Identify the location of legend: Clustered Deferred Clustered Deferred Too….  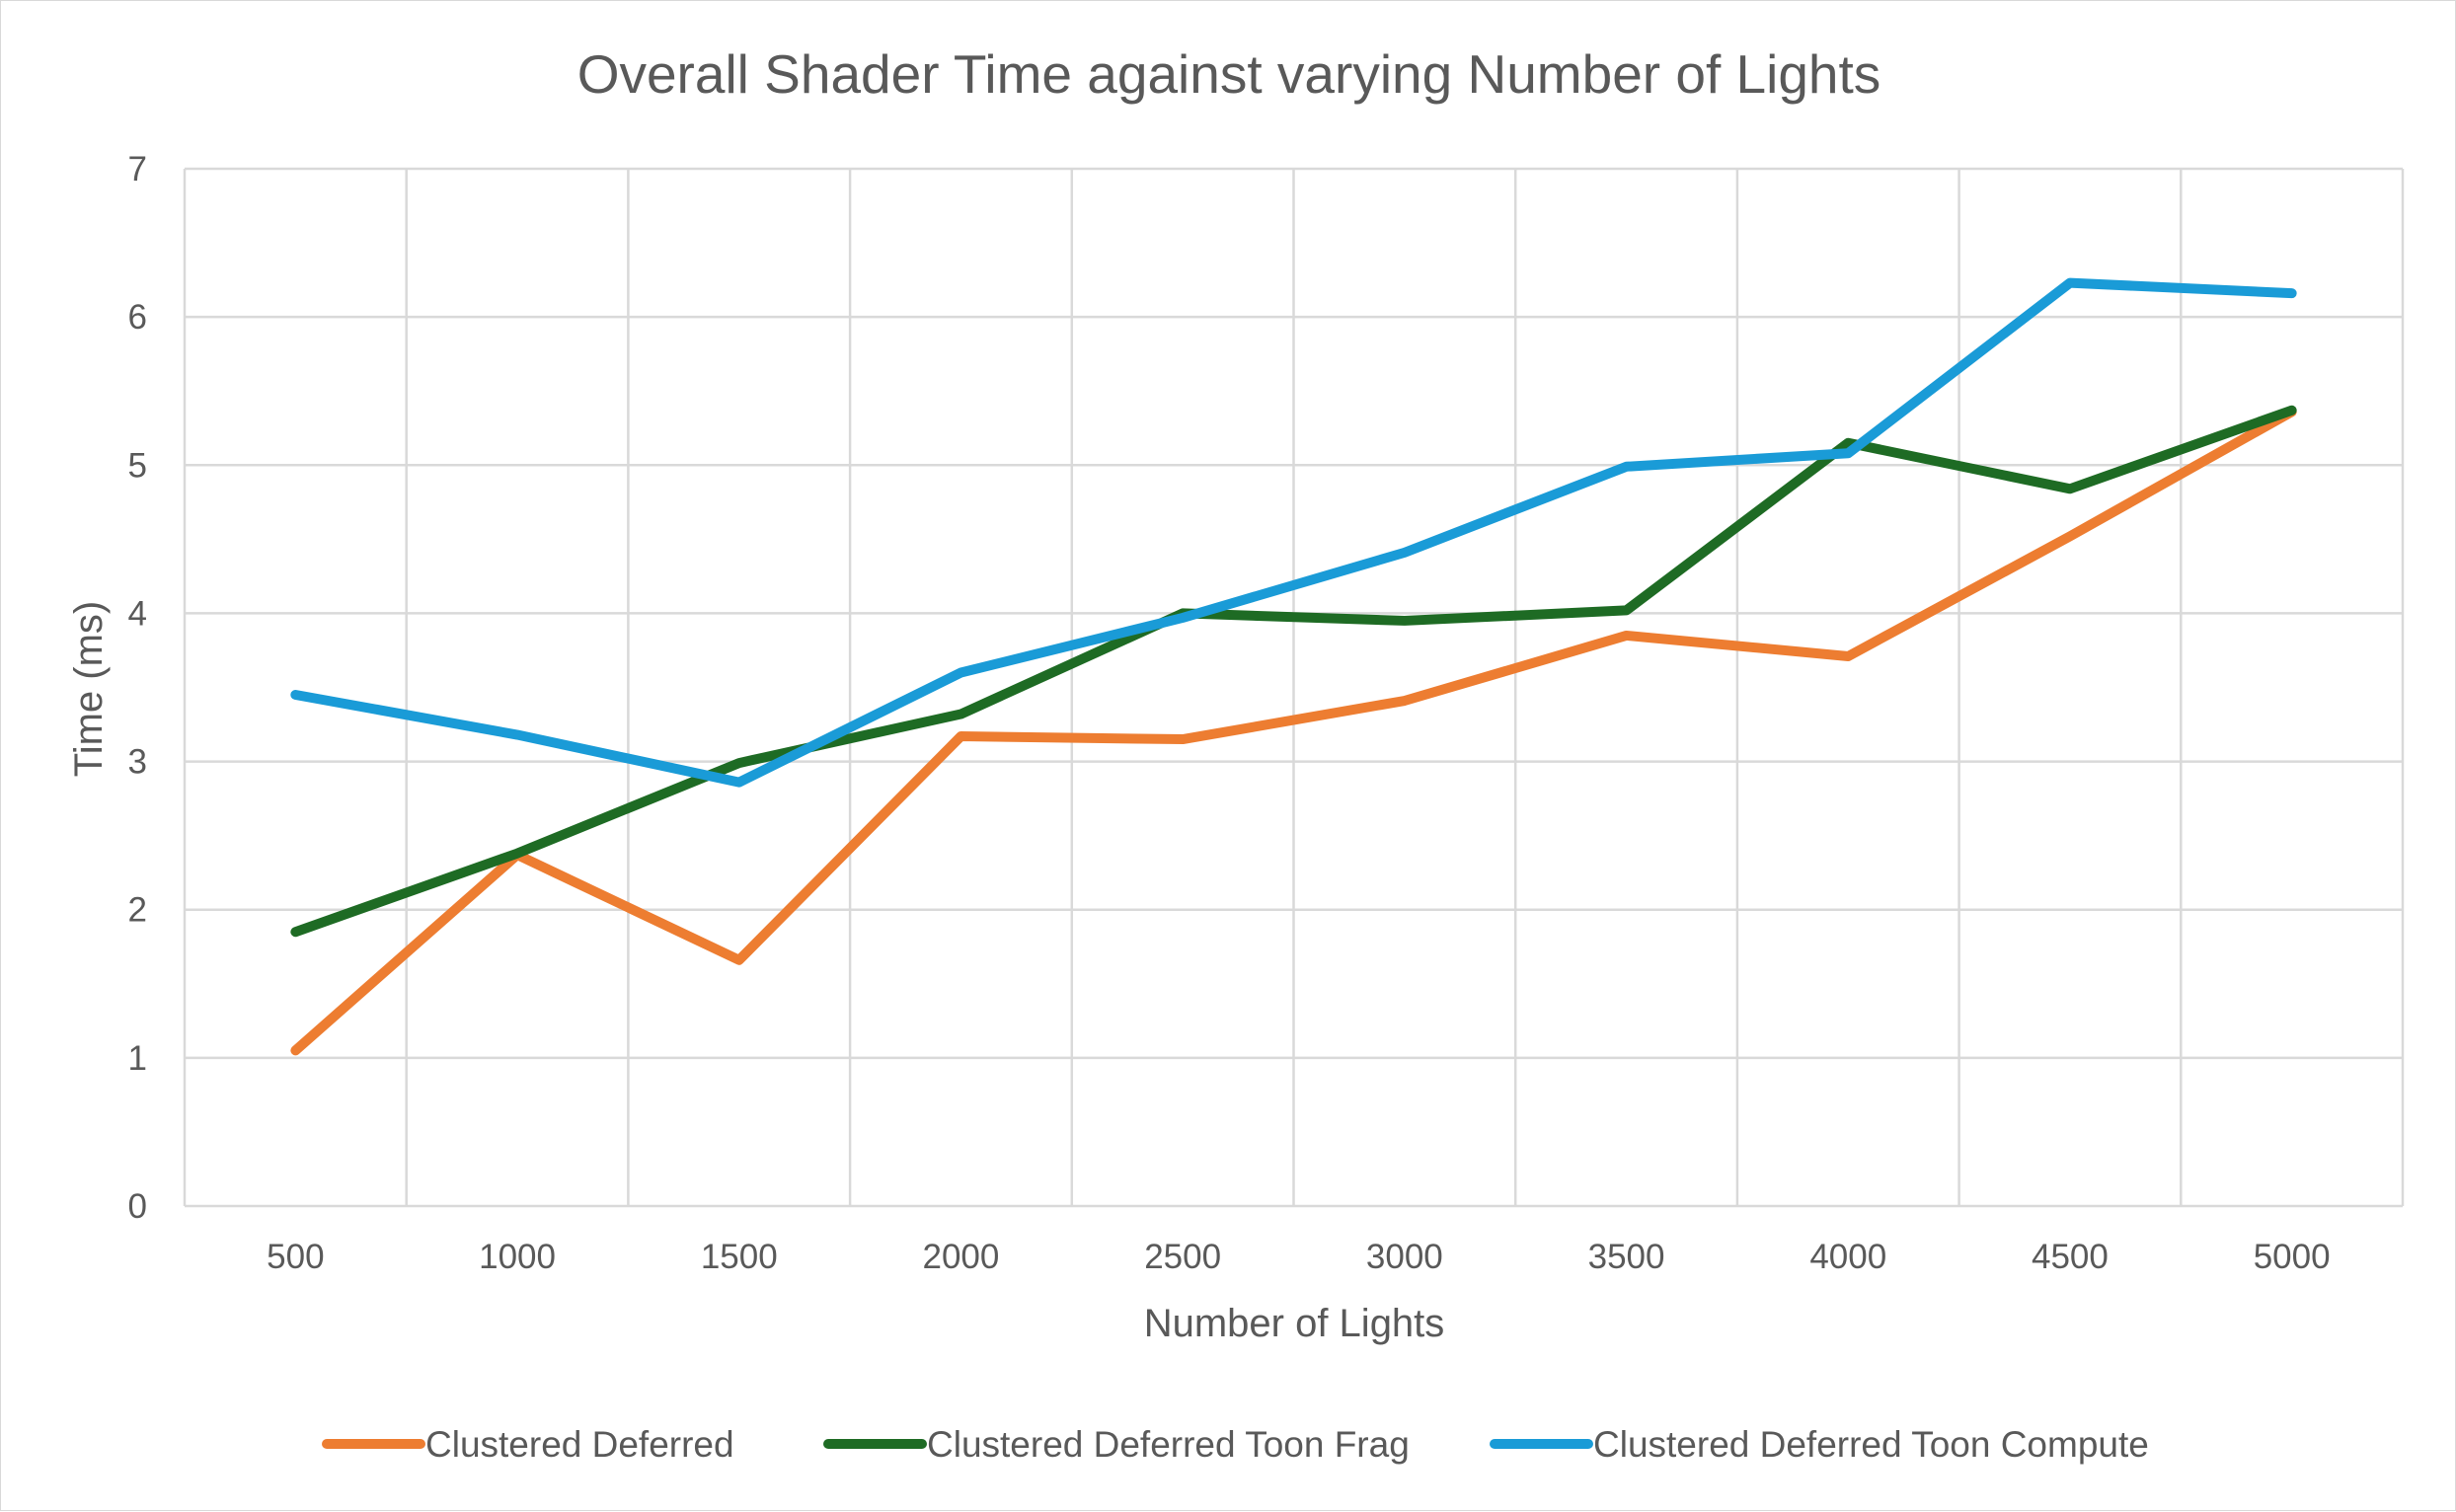
(1235, 1444).